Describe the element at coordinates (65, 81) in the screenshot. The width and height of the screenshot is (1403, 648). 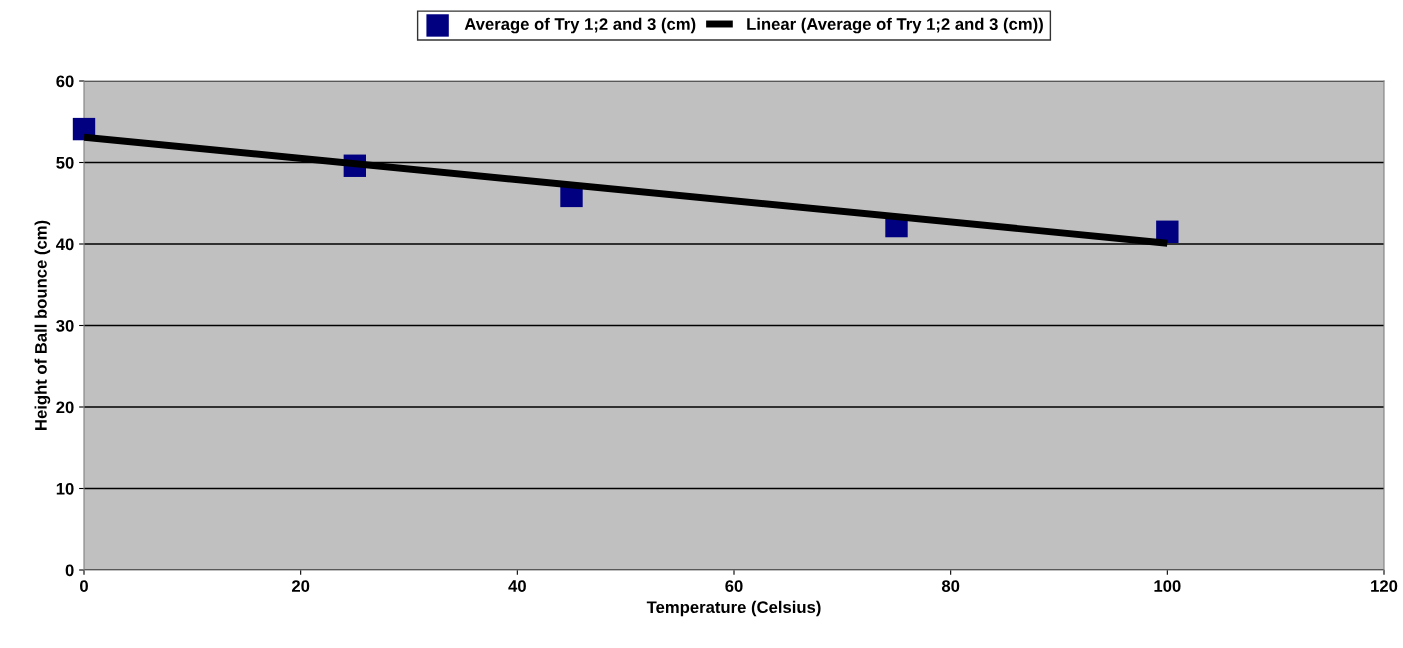
I see `y-tick-label: 60` at that location.